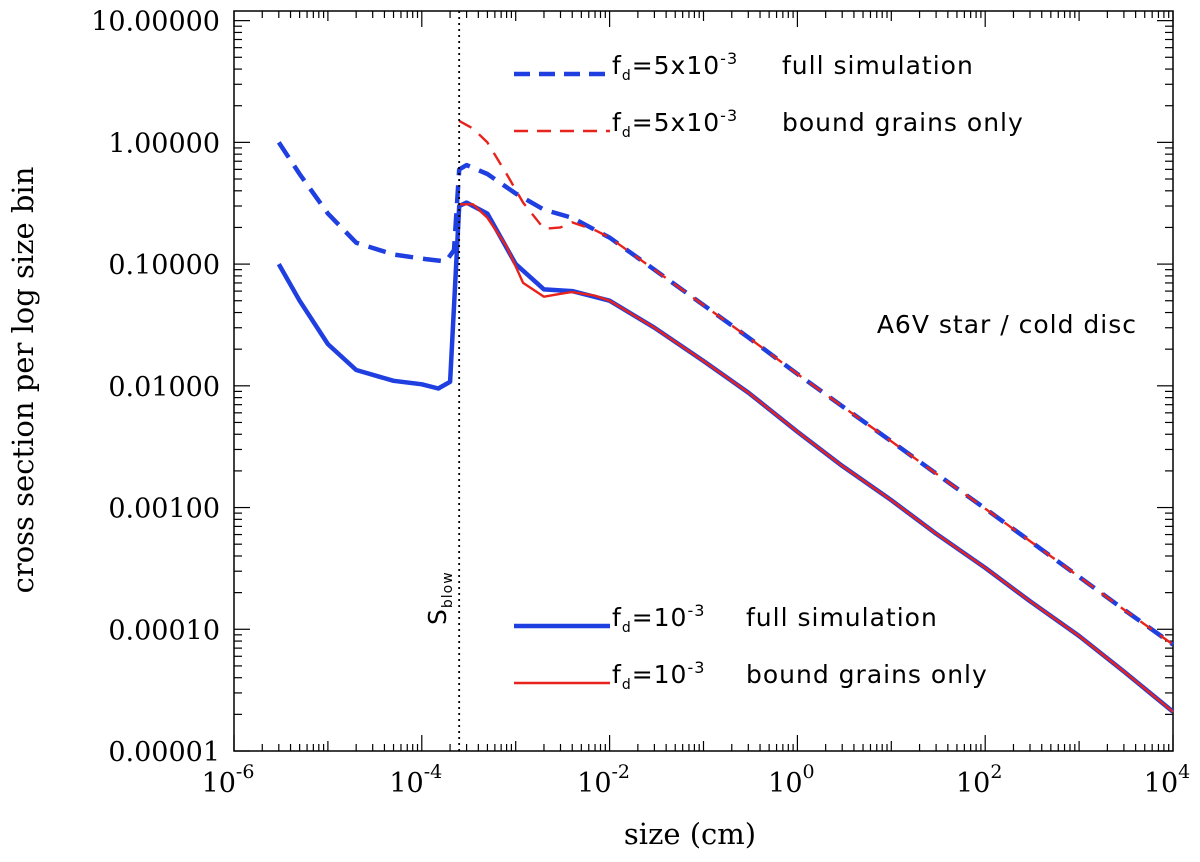 The height and width of the screenshot is (862, 1200). What do you see at coordinates (791, 780) in the screenshot?
I see `x-tick-label: 10⁰` at bounding box center [791, 780].